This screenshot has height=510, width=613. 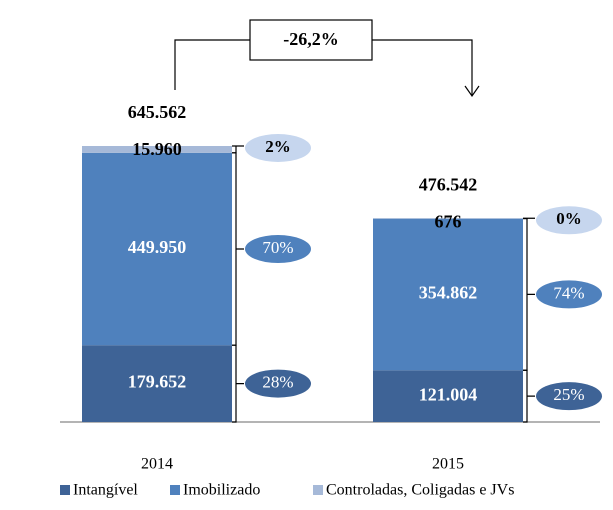 What do you see at coordinates (448, 184) in the screenshot?
I see `total-label: 476.542` at bounding box center [448, 184].